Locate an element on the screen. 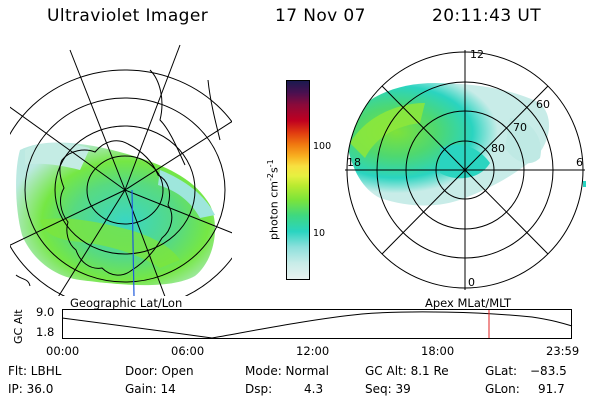 This screenshot has width=600, height=400. timeline-tick-1200: 12:00 is located at coordinates (313, 351).